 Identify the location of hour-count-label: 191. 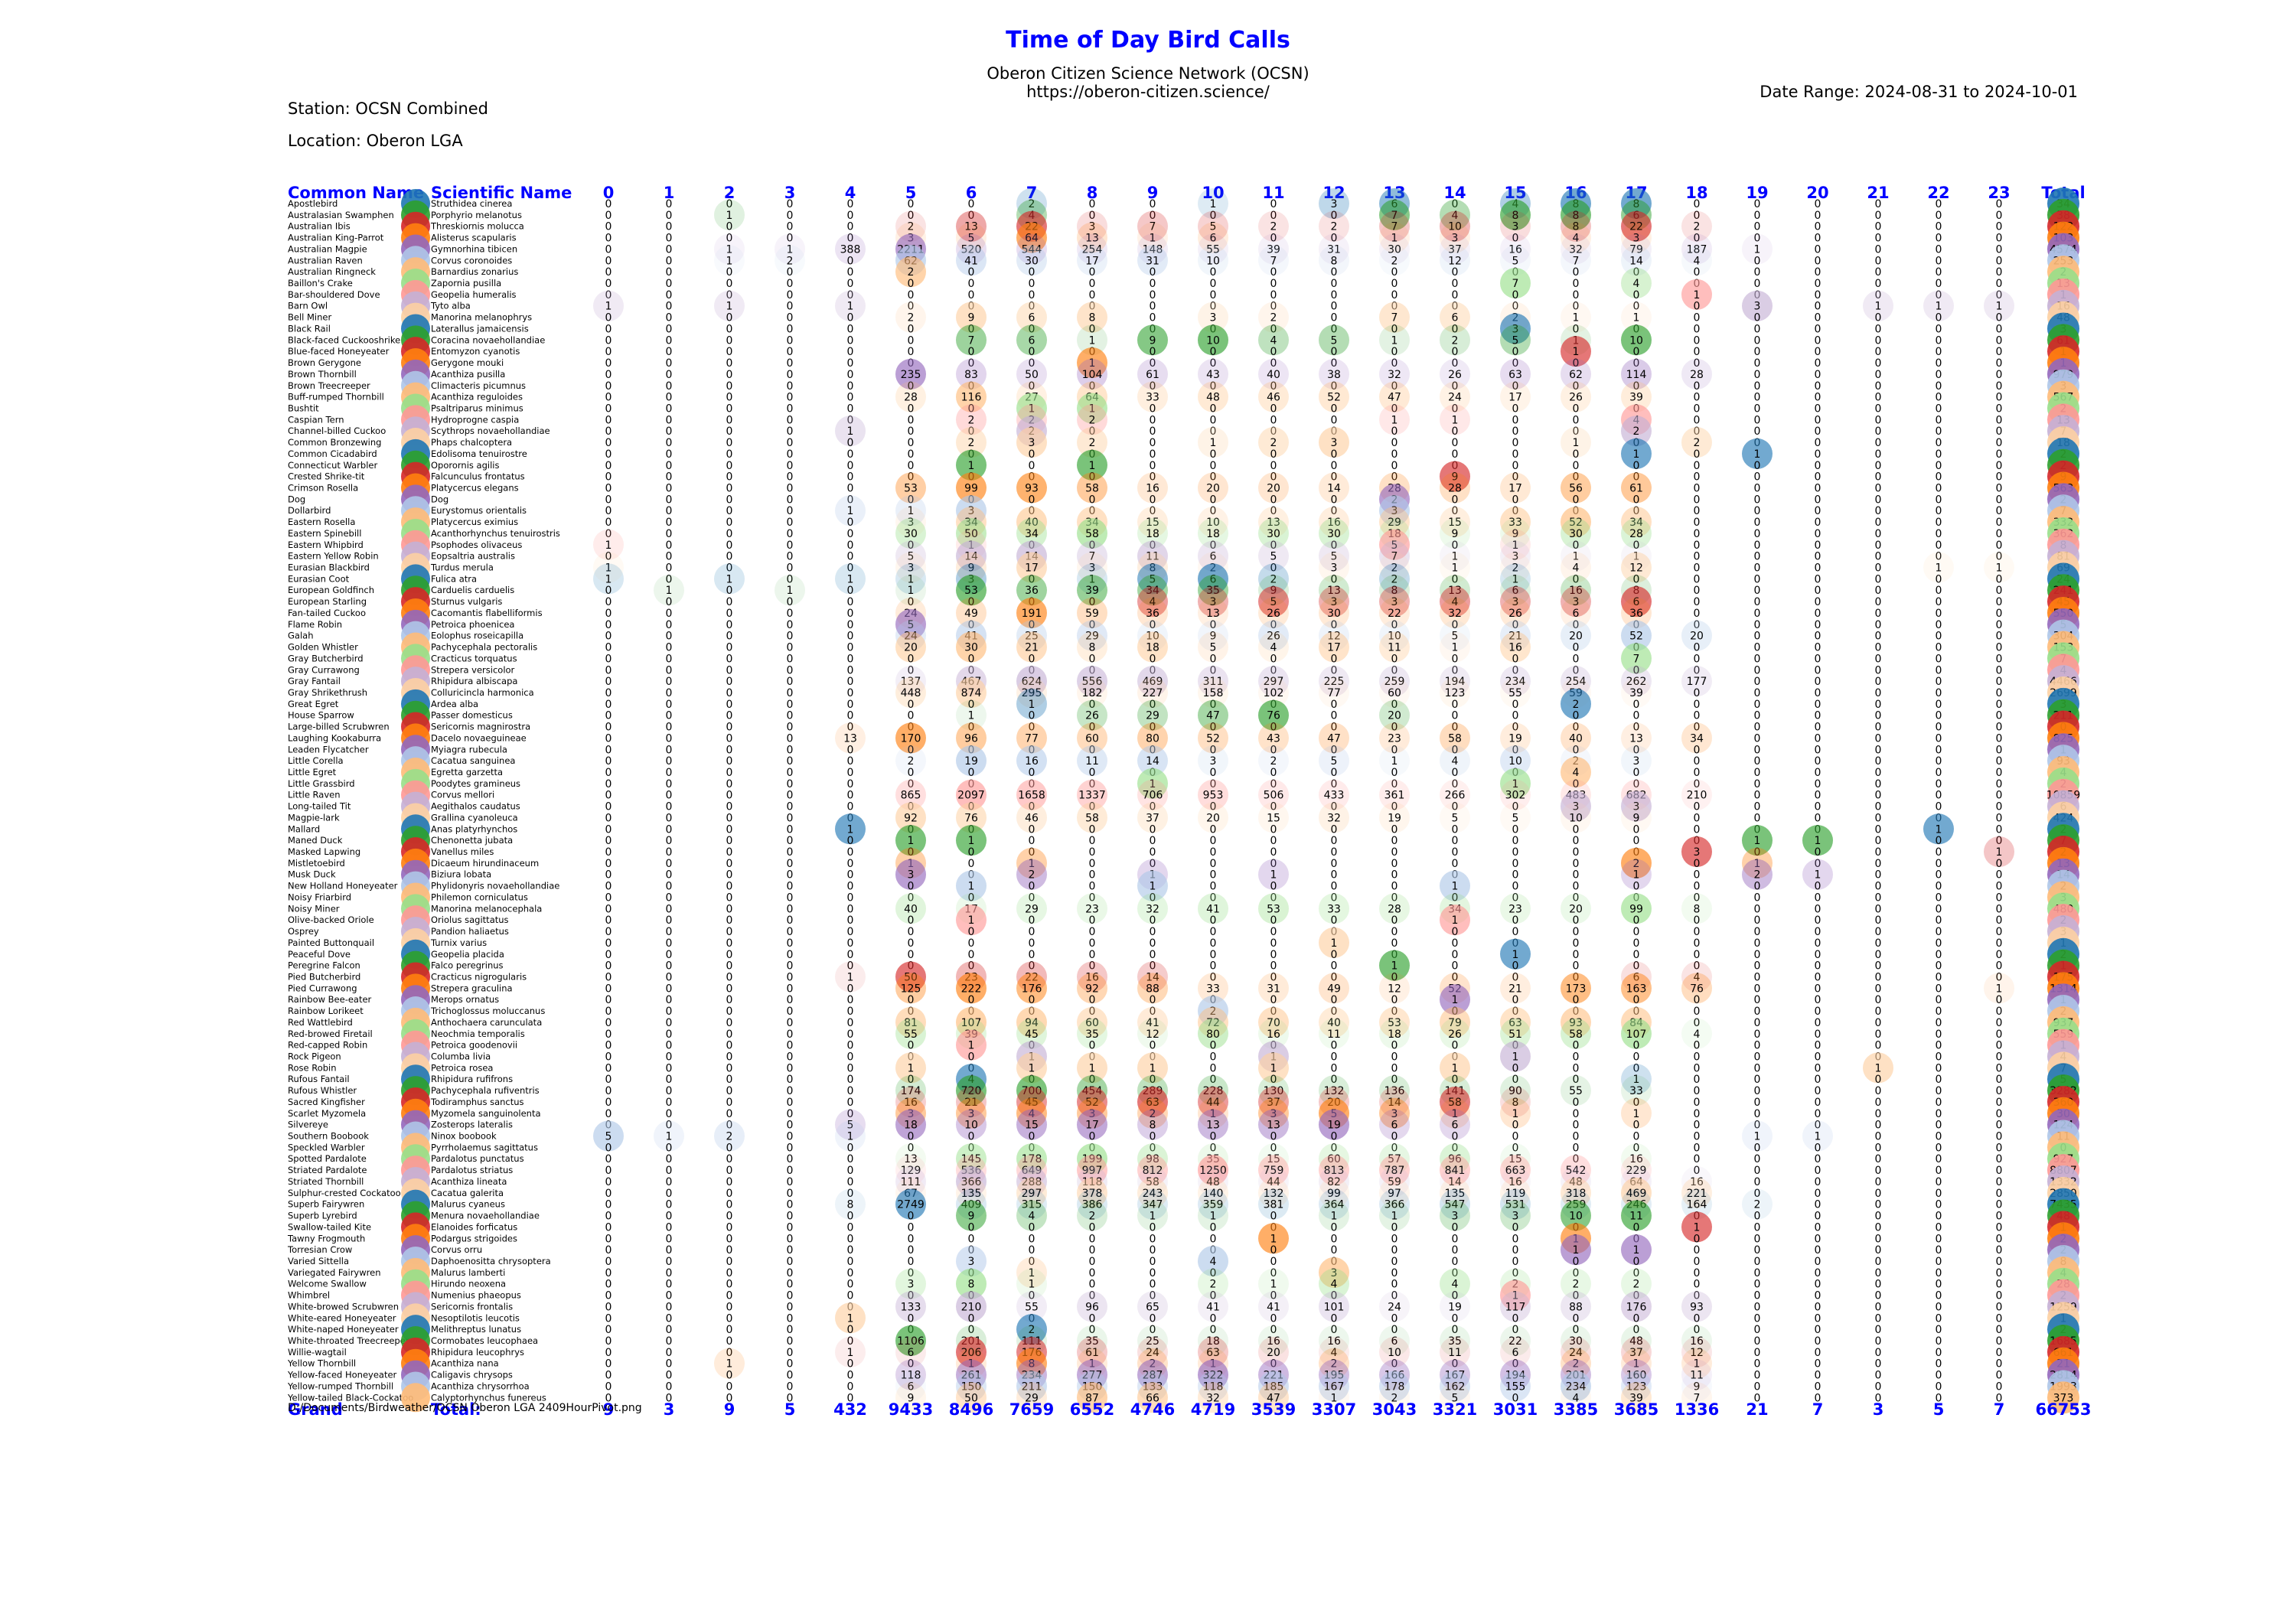
(1032, 614).